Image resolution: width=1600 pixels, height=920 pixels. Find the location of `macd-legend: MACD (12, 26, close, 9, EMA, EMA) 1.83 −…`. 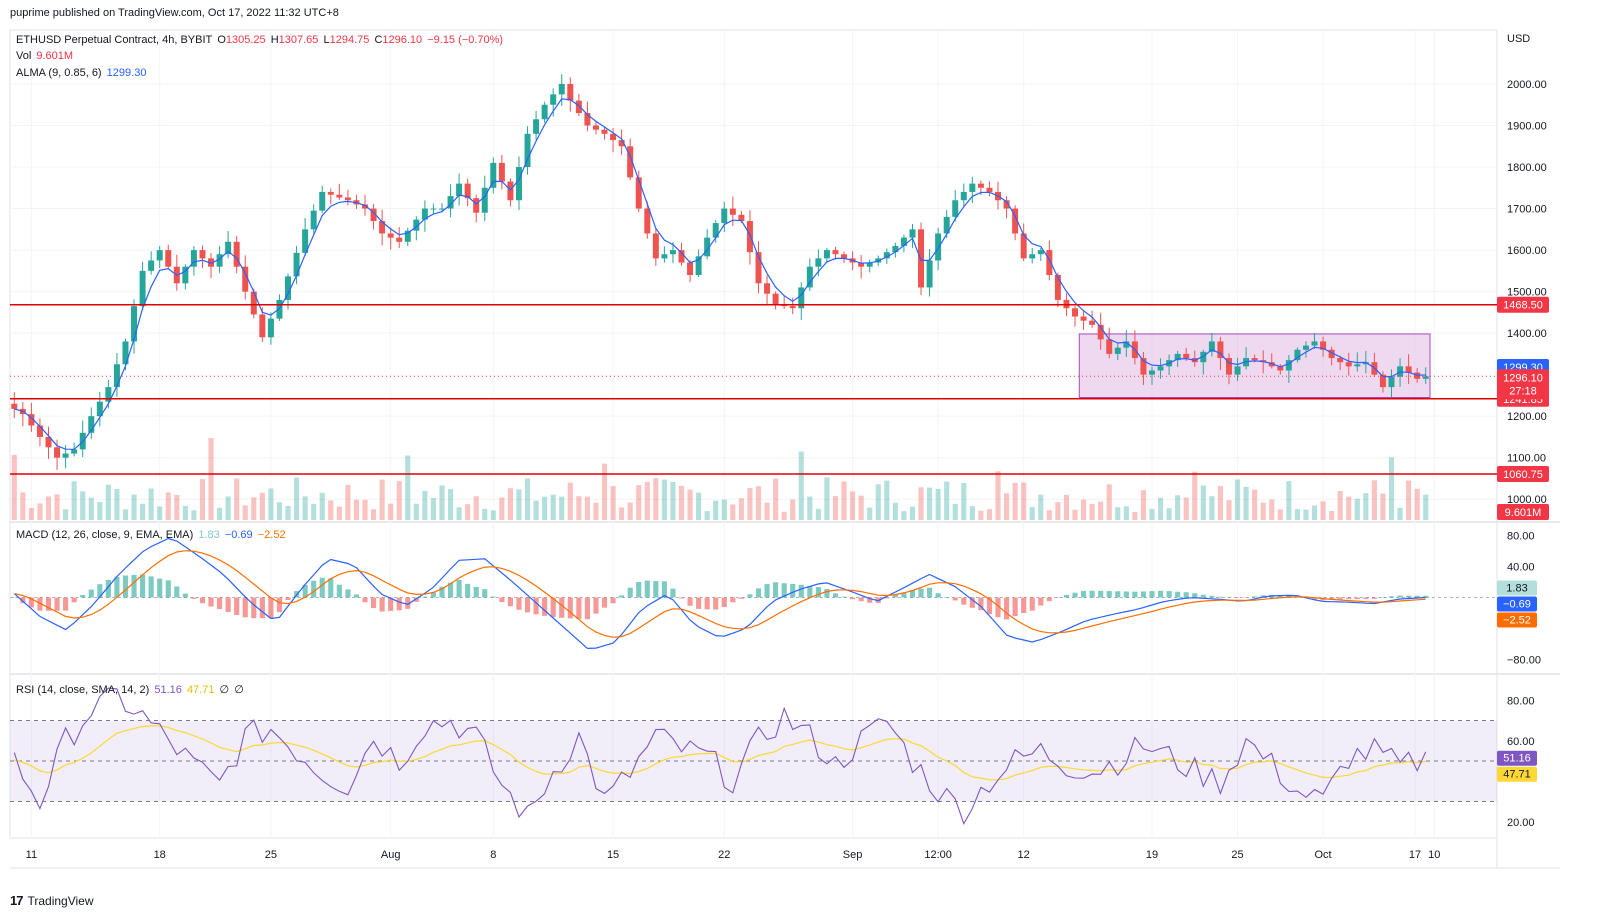

macd-legend: MACD (12, 26, close, 9, EMA, EMA) 1.83 −… is located at coordinates (152, 535).